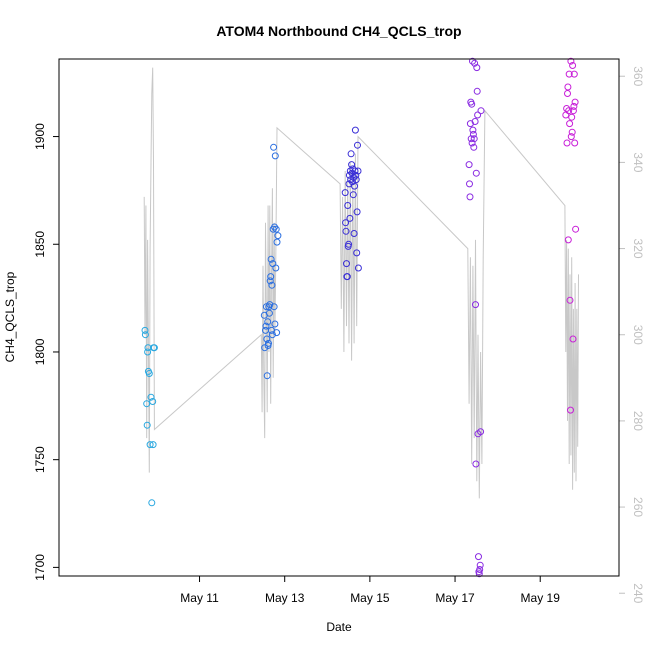 The image size is (650, 650). Describe the element at coordinates (541, 598) in the screenshot. I see `x-tick-label: May 19` at that location.